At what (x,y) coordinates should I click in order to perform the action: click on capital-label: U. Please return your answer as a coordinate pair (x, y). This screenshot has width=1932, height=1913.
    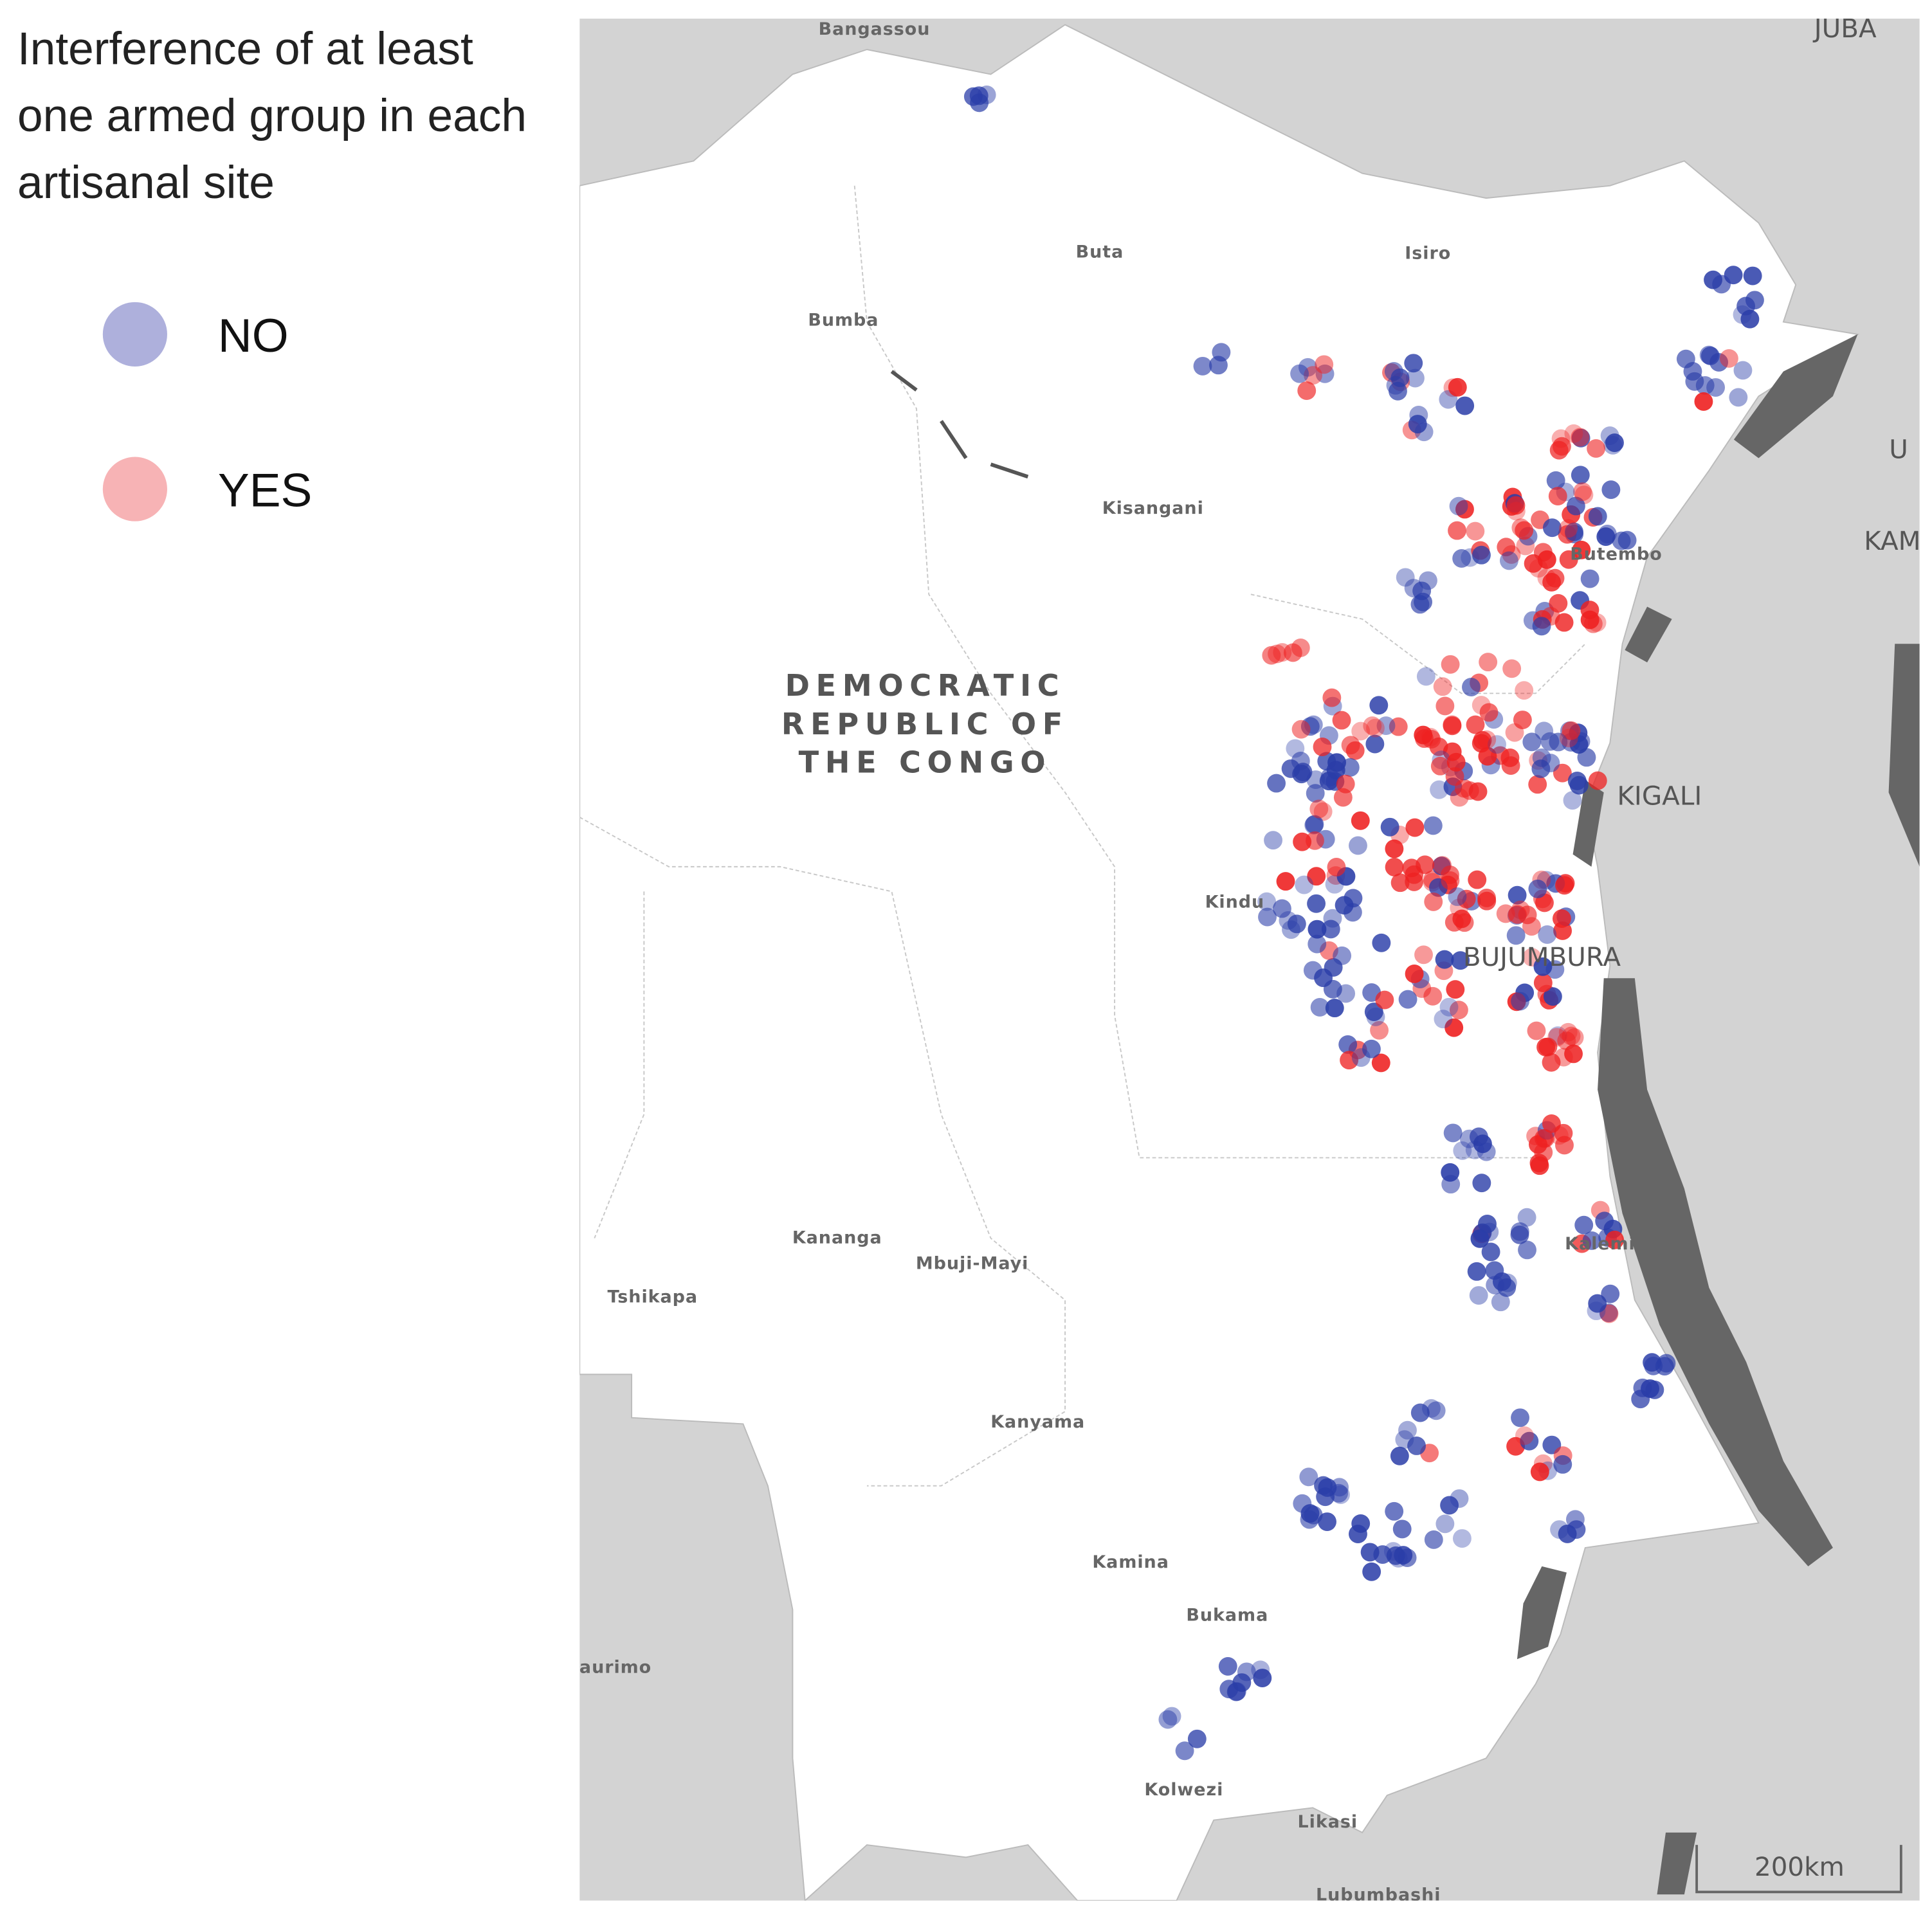
    Looking at the image, I should click on (1898, 448).